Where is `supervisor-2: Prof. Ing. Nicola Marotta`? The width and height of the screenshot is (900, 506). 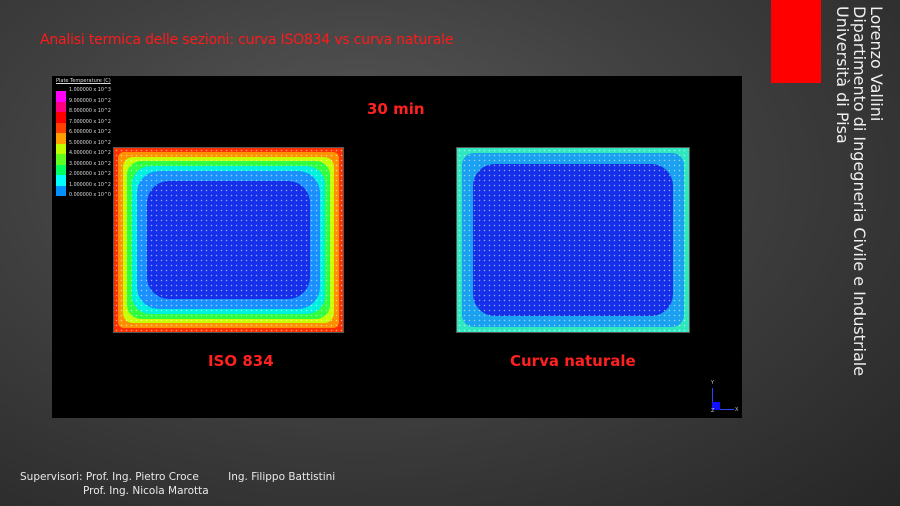 supervisor-2: Prof. Ing. Nicola Marotta is located at coordinates (146, 491).